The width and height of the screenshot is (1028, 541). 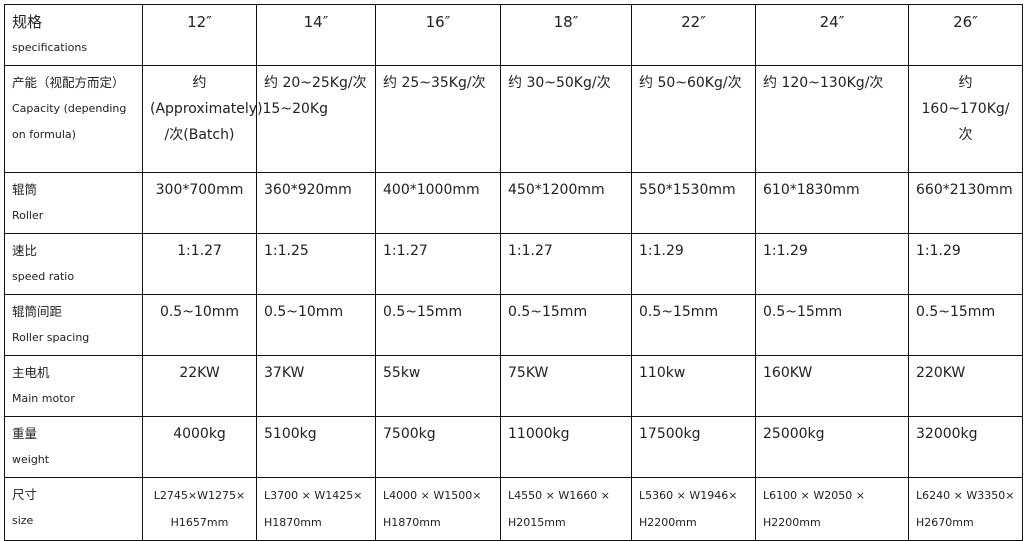 I want to click on row-label: 产能（视配方而定） Capacity (depending on formula), so click(x=73, y=119).